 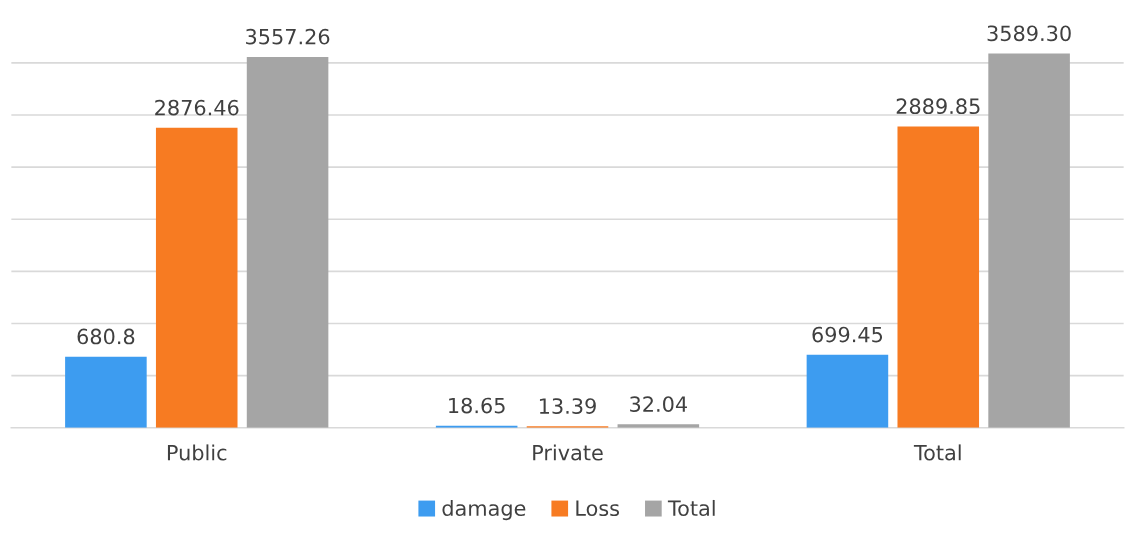 What do you see at coordinates (568, 452) in the screenshot?
I see `x-tick-label: Private` at bounding box center [568, 452].